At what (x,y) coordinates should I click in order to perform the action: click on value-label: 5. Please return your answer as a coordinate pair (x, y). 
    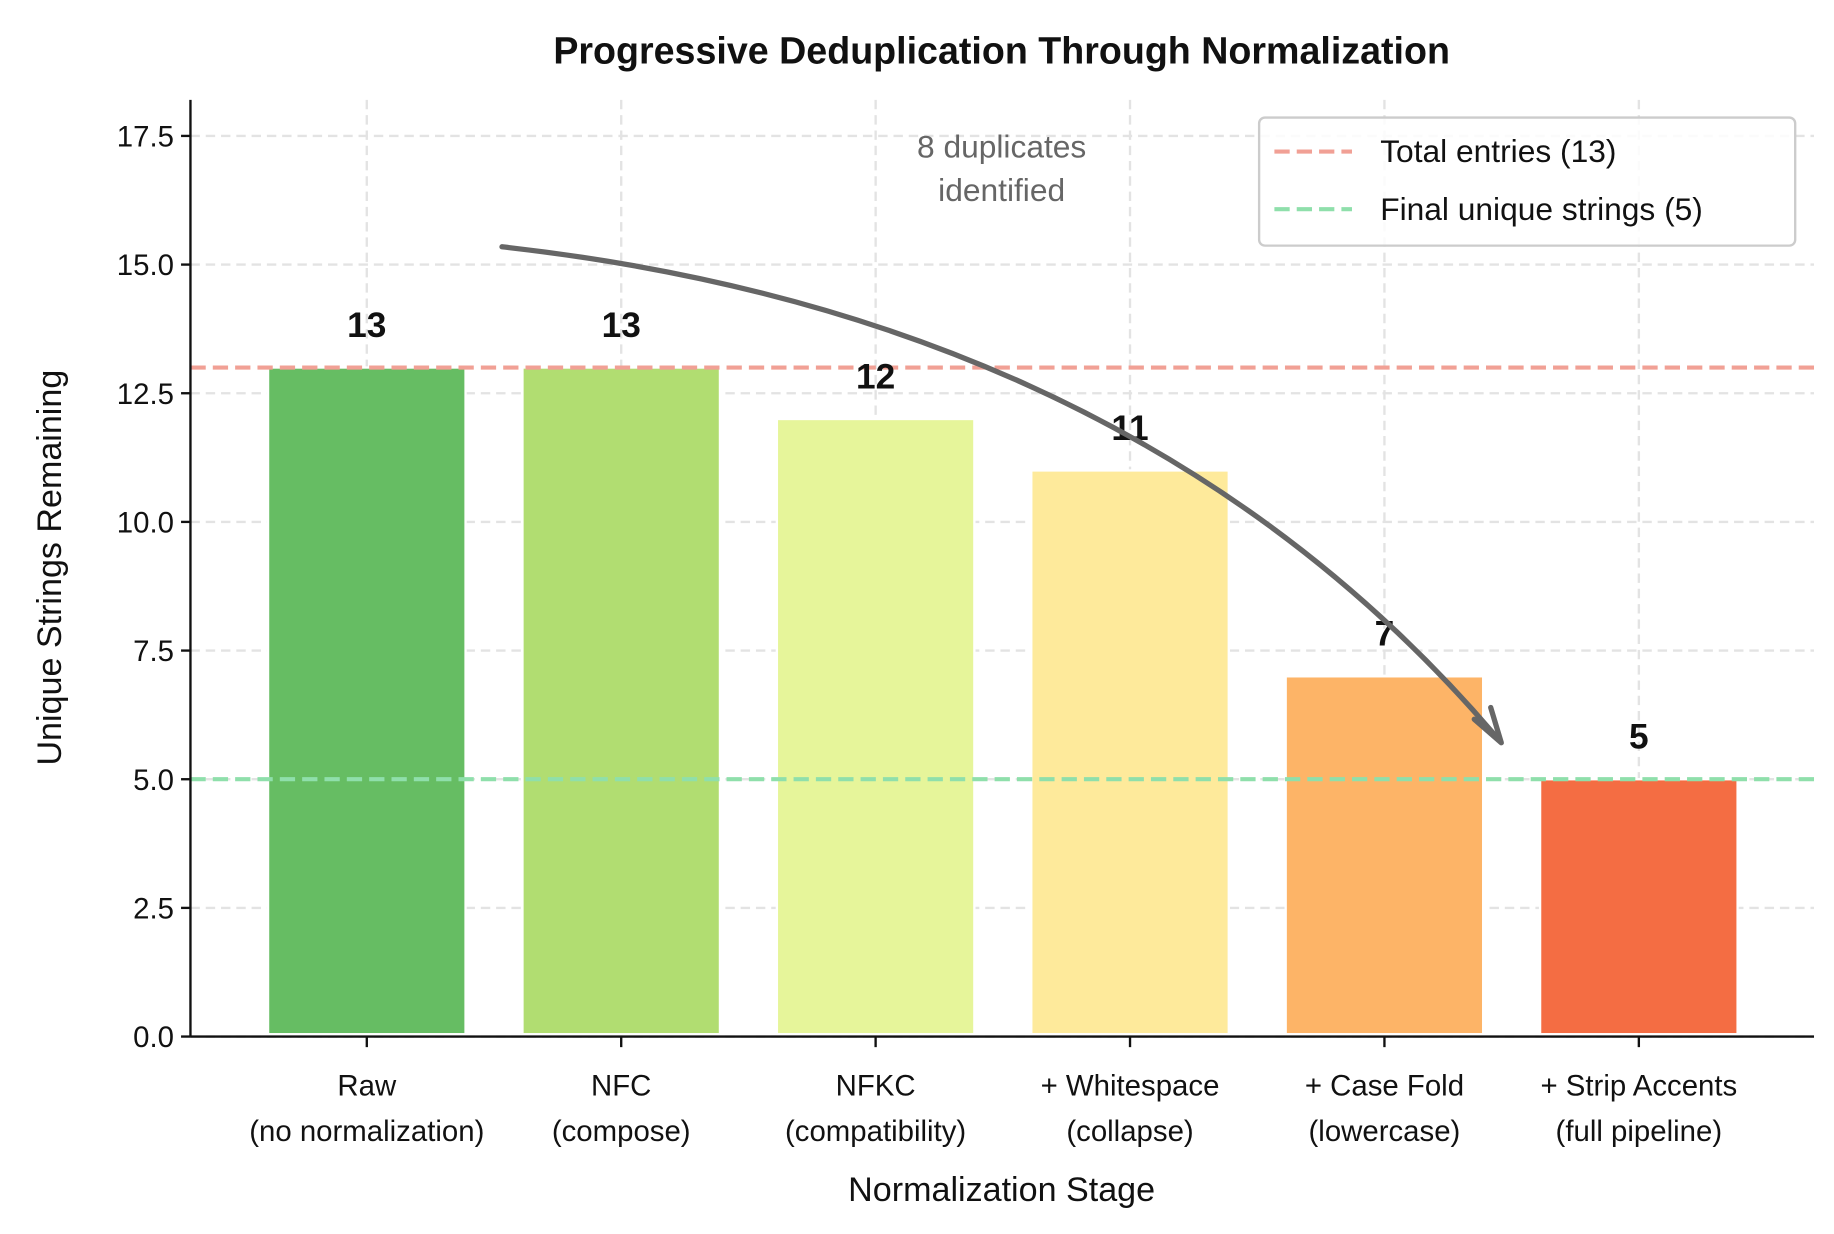
    Looking at the image, I should click on (1639, 737).